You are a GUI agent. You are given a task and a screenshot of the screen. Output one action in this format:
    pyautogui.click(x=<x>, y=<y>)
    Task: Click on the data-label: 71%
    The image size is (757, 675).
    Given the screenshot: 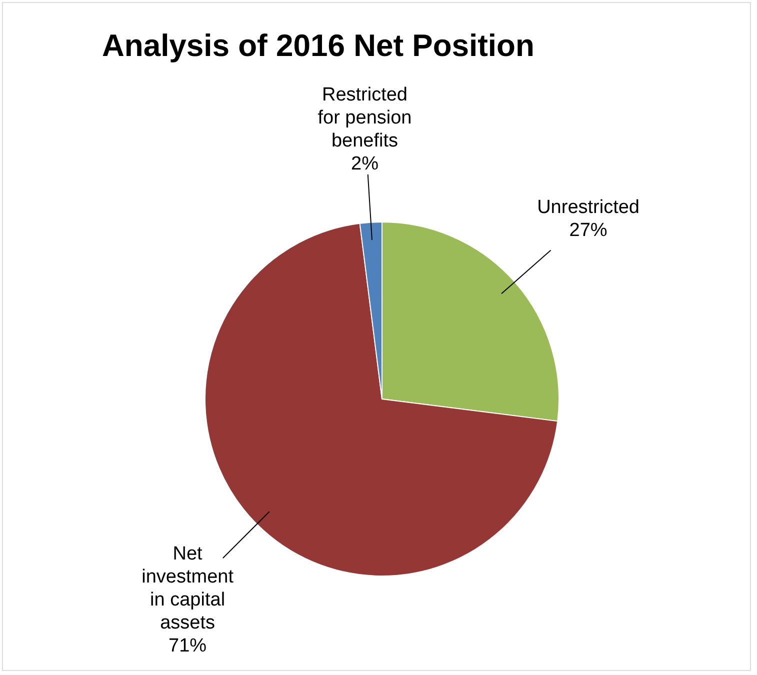 What is the action you would take?
    pyautogui.click(x=187, y=645)
    